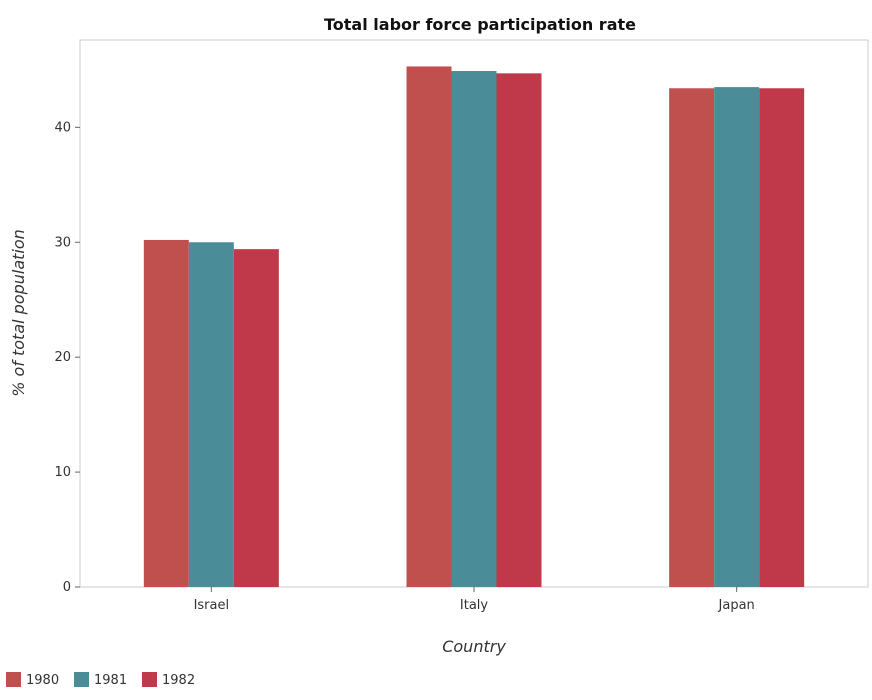 The height and width of the screenshot is (700, 872). I want to click on bar-italy-1980, so click(429, 327).